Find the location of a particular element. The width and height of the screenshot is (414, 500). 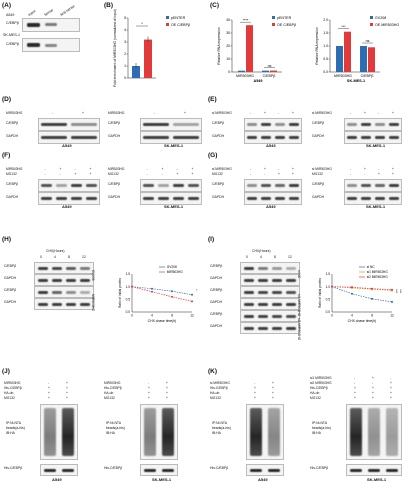

ip-label: beads(a-his) is located at coordinates (221, 428).